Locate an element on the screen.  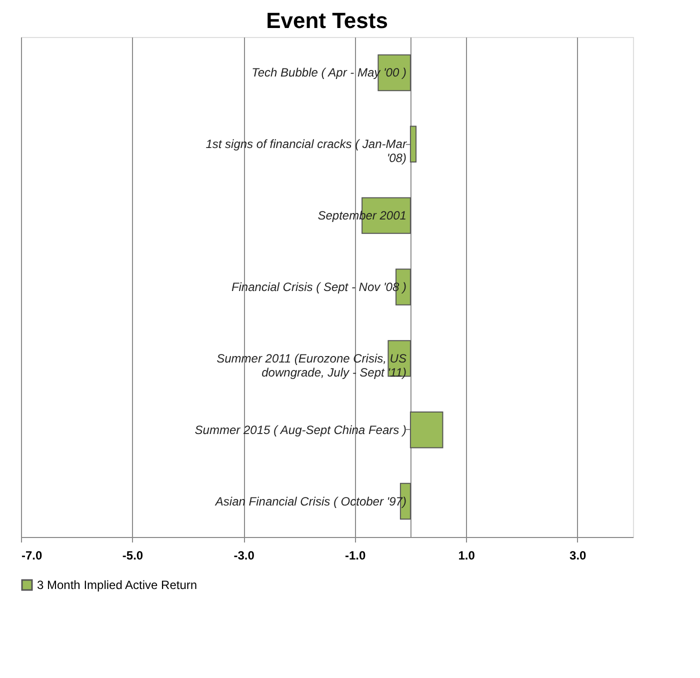
legend-label: 3 Month Implied Active Return is located at coordinates (117, 585).